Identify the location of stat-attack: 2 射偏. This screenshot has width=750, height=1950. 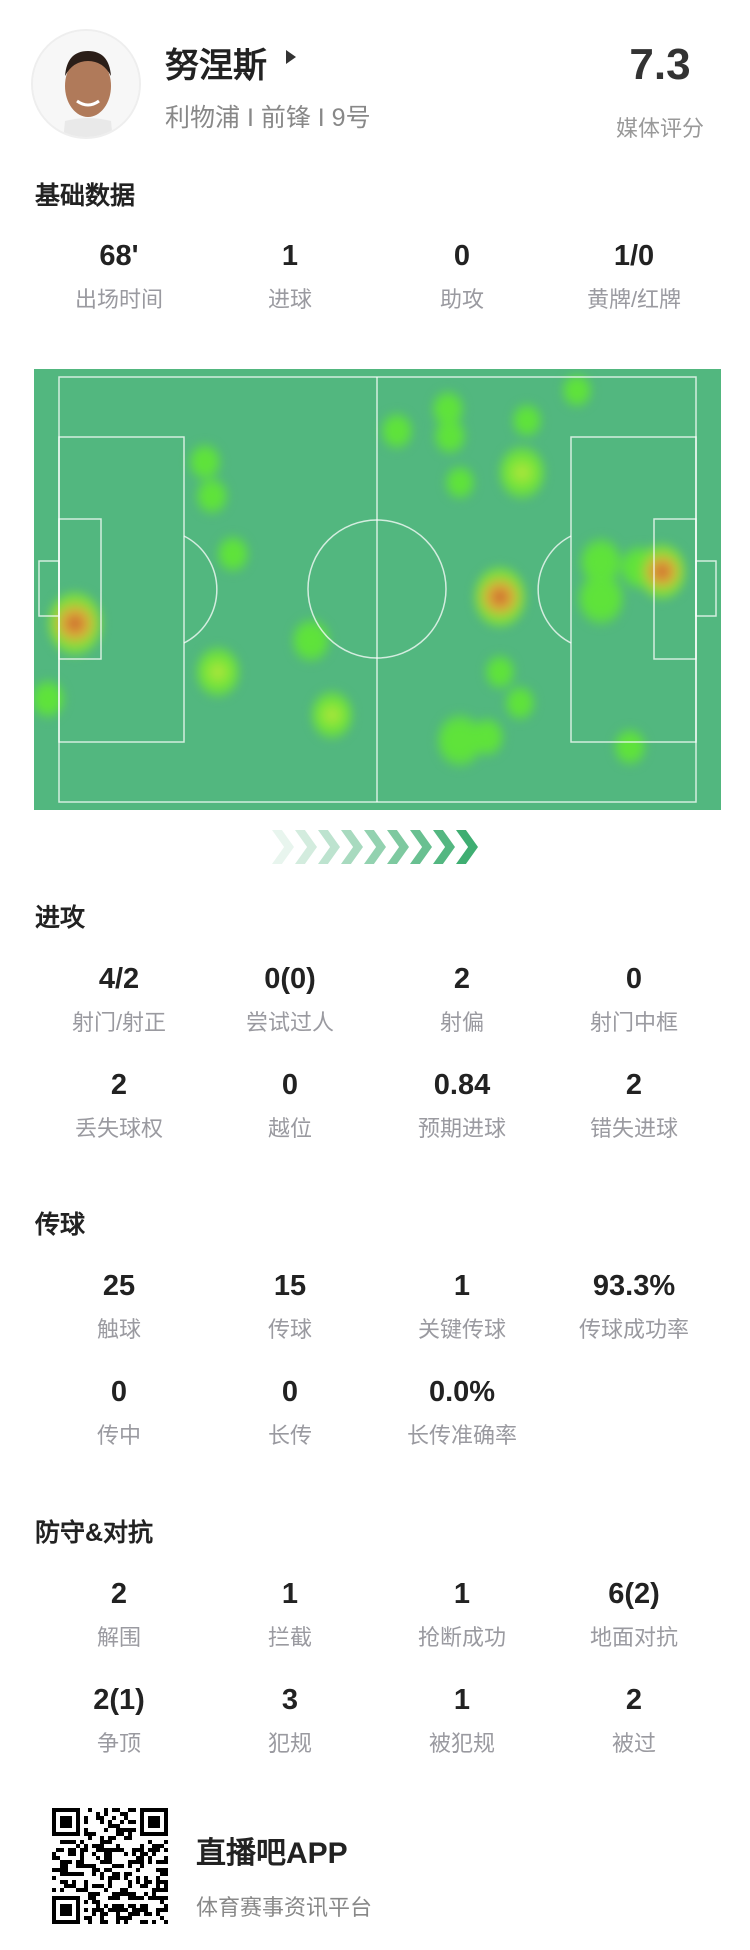
(462, 1000).